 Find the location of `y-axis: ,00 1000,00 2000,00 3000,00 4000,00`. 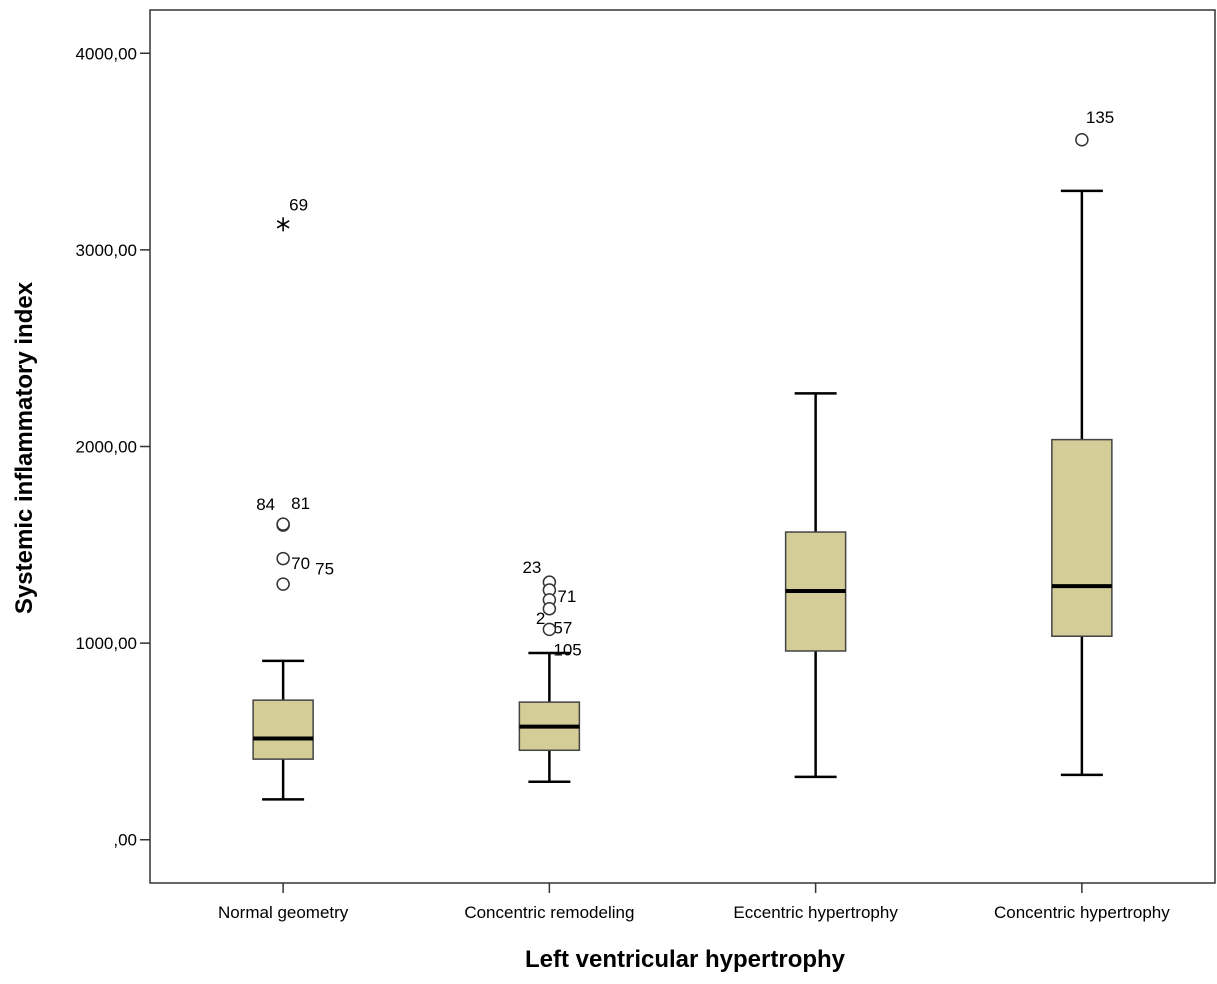

y-axis: ,00 1000,00 2000,00 3000,00 4000,00 is located at coordinates (113, 447).